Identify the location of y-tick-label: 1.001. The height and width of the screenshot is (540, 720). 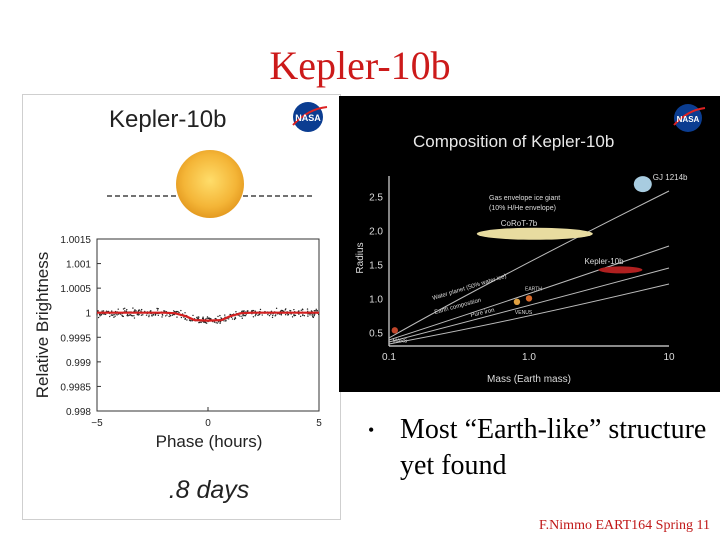
(78, 265).